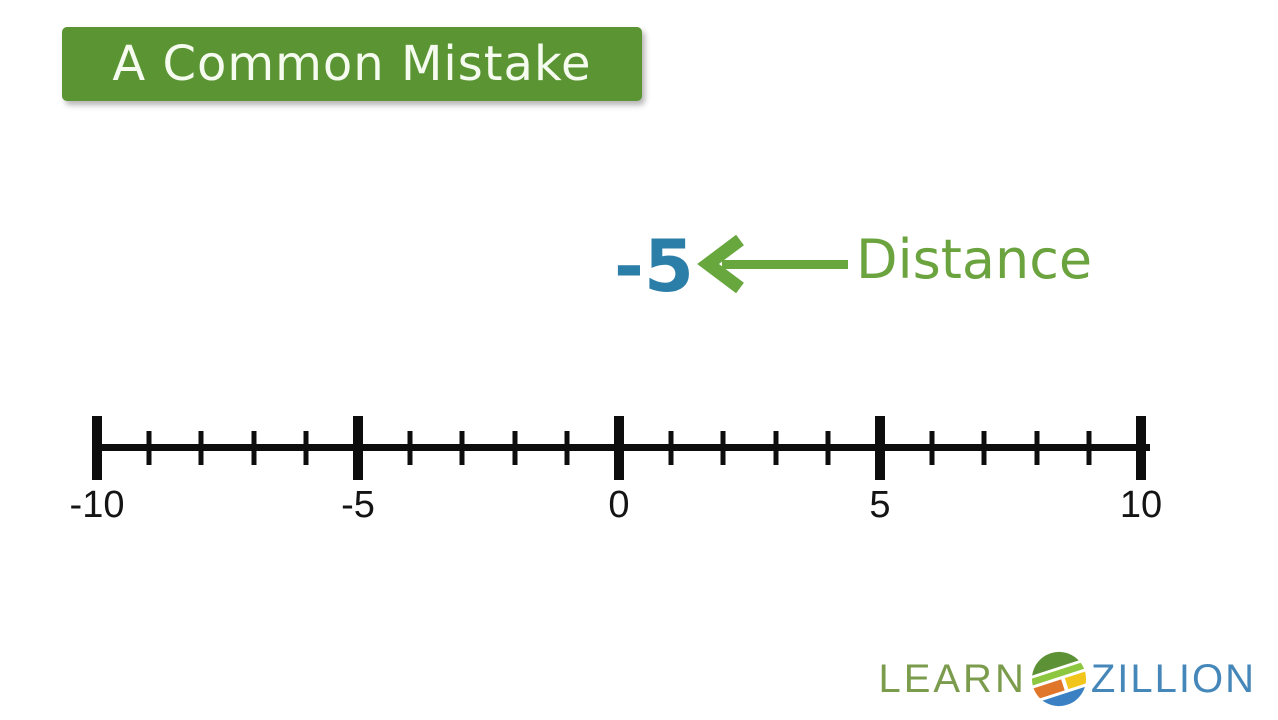 This screenshot has width=1278, height=720. I want to click on title-banner: A Common Mistake, so click(352, 64).